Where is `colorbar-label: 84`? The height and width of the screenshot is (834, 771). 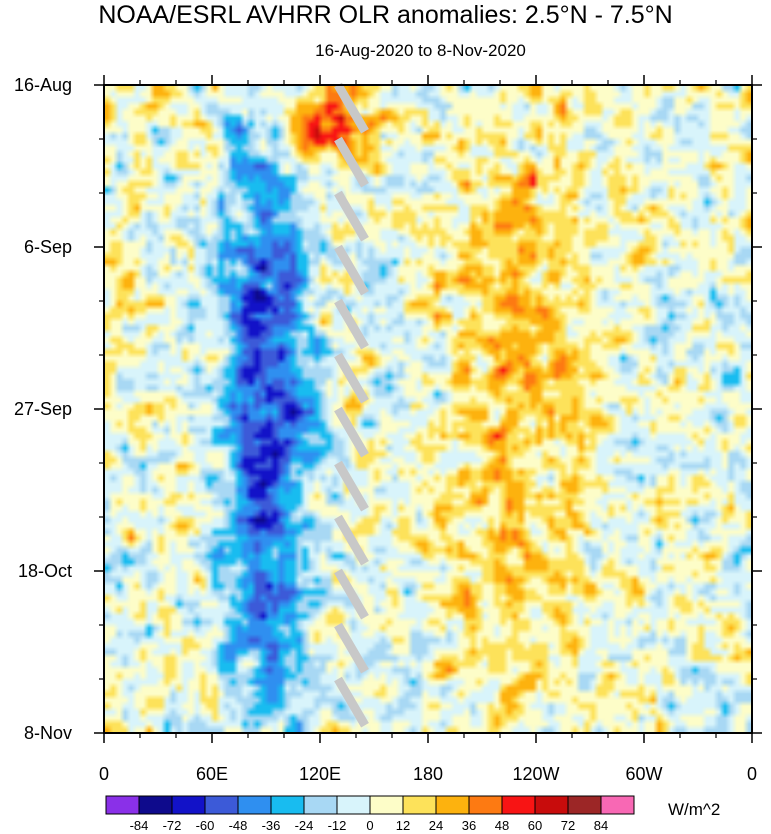 colorbar-label: 84 is located at coordinates (601, 825).